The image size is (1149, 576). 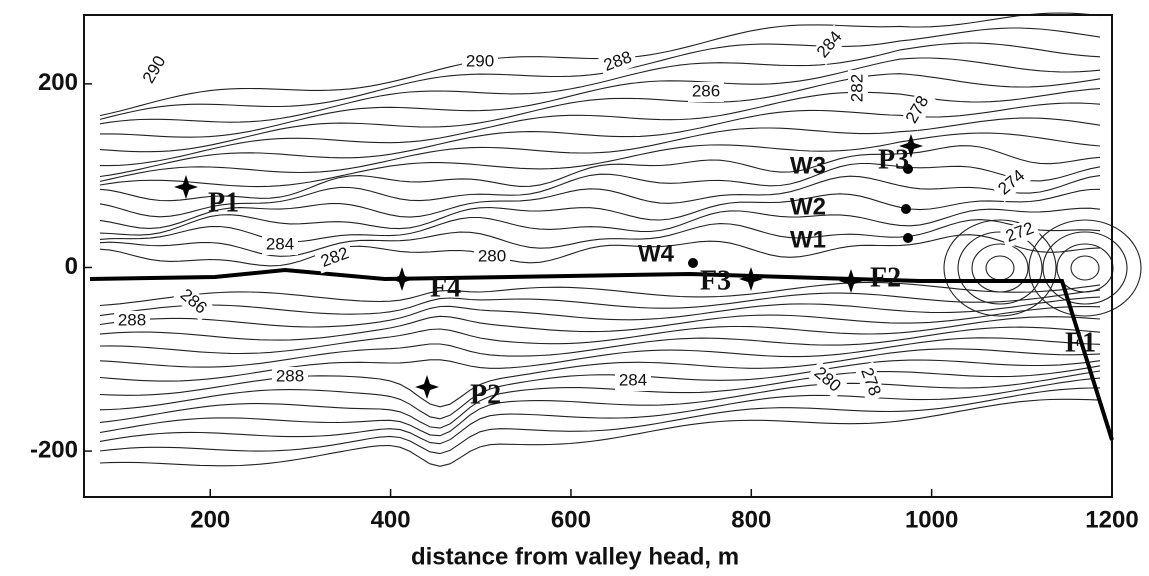 What do you see at coordinates (893, 159) in the screenshot?
I see `point-label: P3` at bounding box center [893, 159].